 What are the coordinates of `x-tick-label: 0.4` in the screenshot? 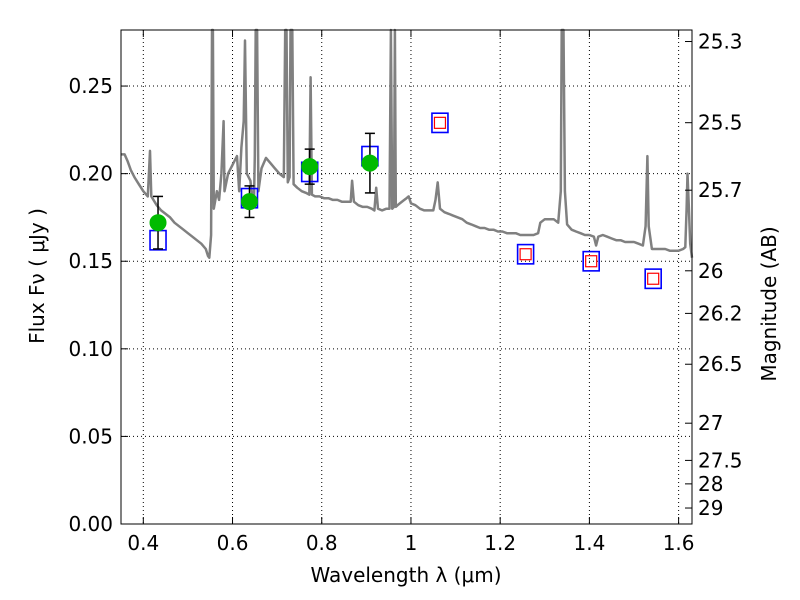 It's located at (143, 543).